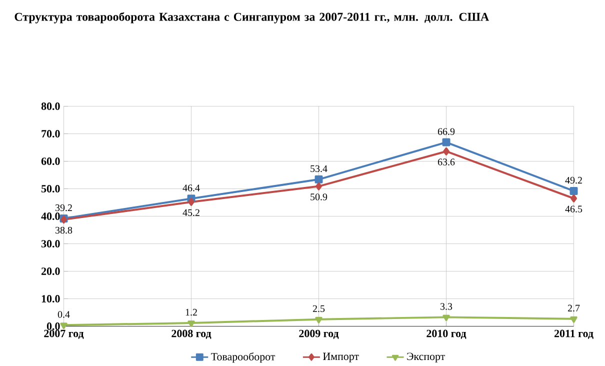 This screenshot has height=366, width=605. I want to click on data-label: 66.9, so click(446, 132).